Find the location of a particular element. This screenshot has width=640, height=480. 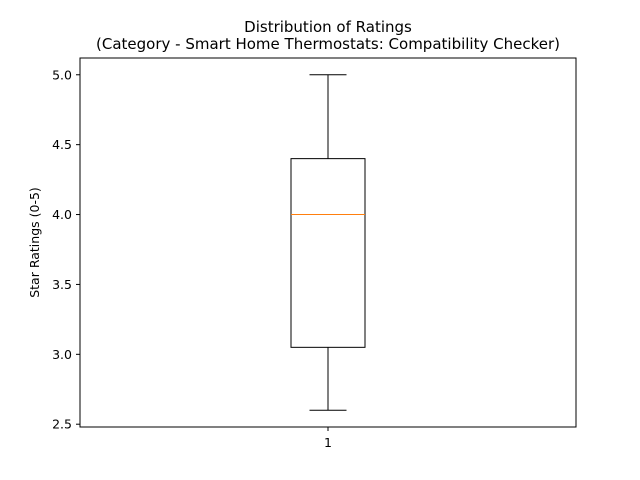

y-tick-label: 2.5 is located at coordinates (62, 424).